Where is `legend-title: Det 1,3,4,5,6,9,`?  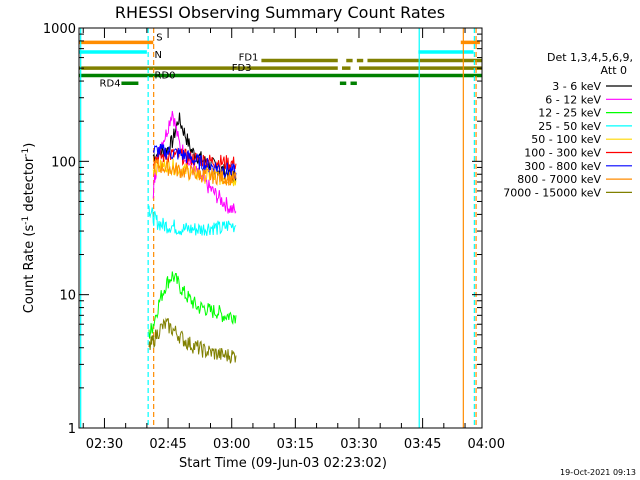
legend-title: Det 1,3,4,5,6,9, is located at coordinates (590, 57).